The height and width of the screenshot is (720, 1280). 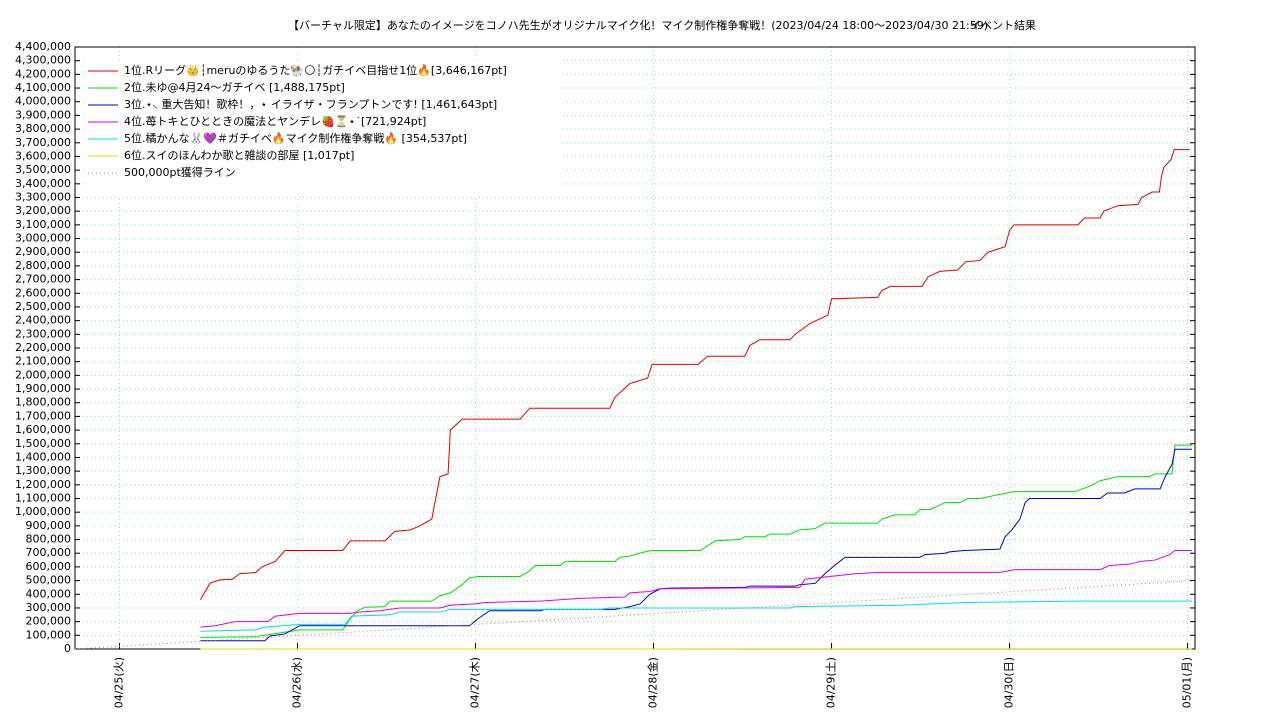 What do you see at coordinates (43, 46) in the screenshot?
I see `y-tick-label: 4,400,000` at bounding box center [43, 46].